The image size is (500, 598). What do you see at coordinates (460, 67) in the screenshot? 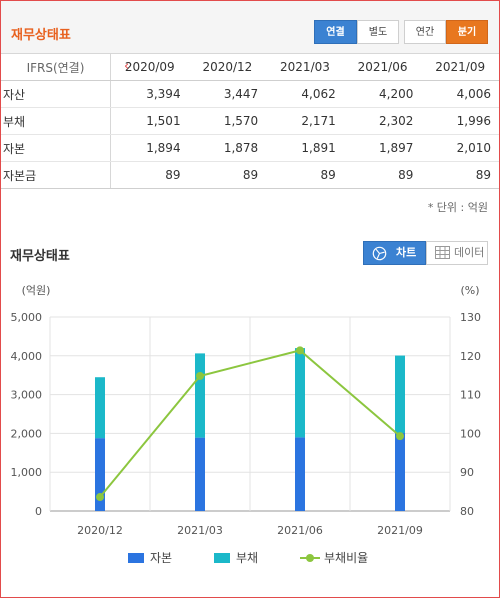
I see `period-header: 2021/09` at bounding box center [460, 67].